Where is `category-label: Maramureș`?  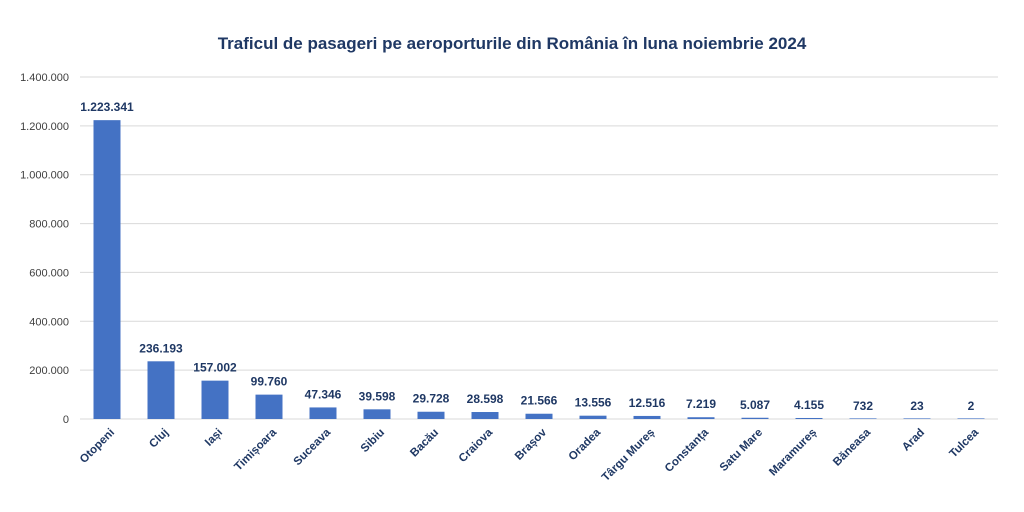
category-label: Maramureș is located at coordinates (793, 453).